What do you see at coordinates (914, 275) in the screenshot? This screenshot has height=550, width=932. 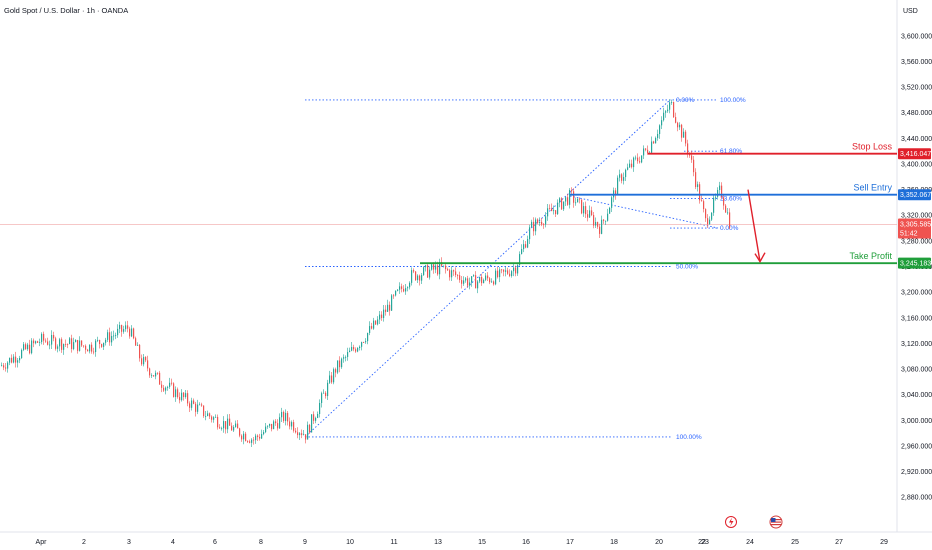 I see `price-scale` at bounding box center [914, 275].